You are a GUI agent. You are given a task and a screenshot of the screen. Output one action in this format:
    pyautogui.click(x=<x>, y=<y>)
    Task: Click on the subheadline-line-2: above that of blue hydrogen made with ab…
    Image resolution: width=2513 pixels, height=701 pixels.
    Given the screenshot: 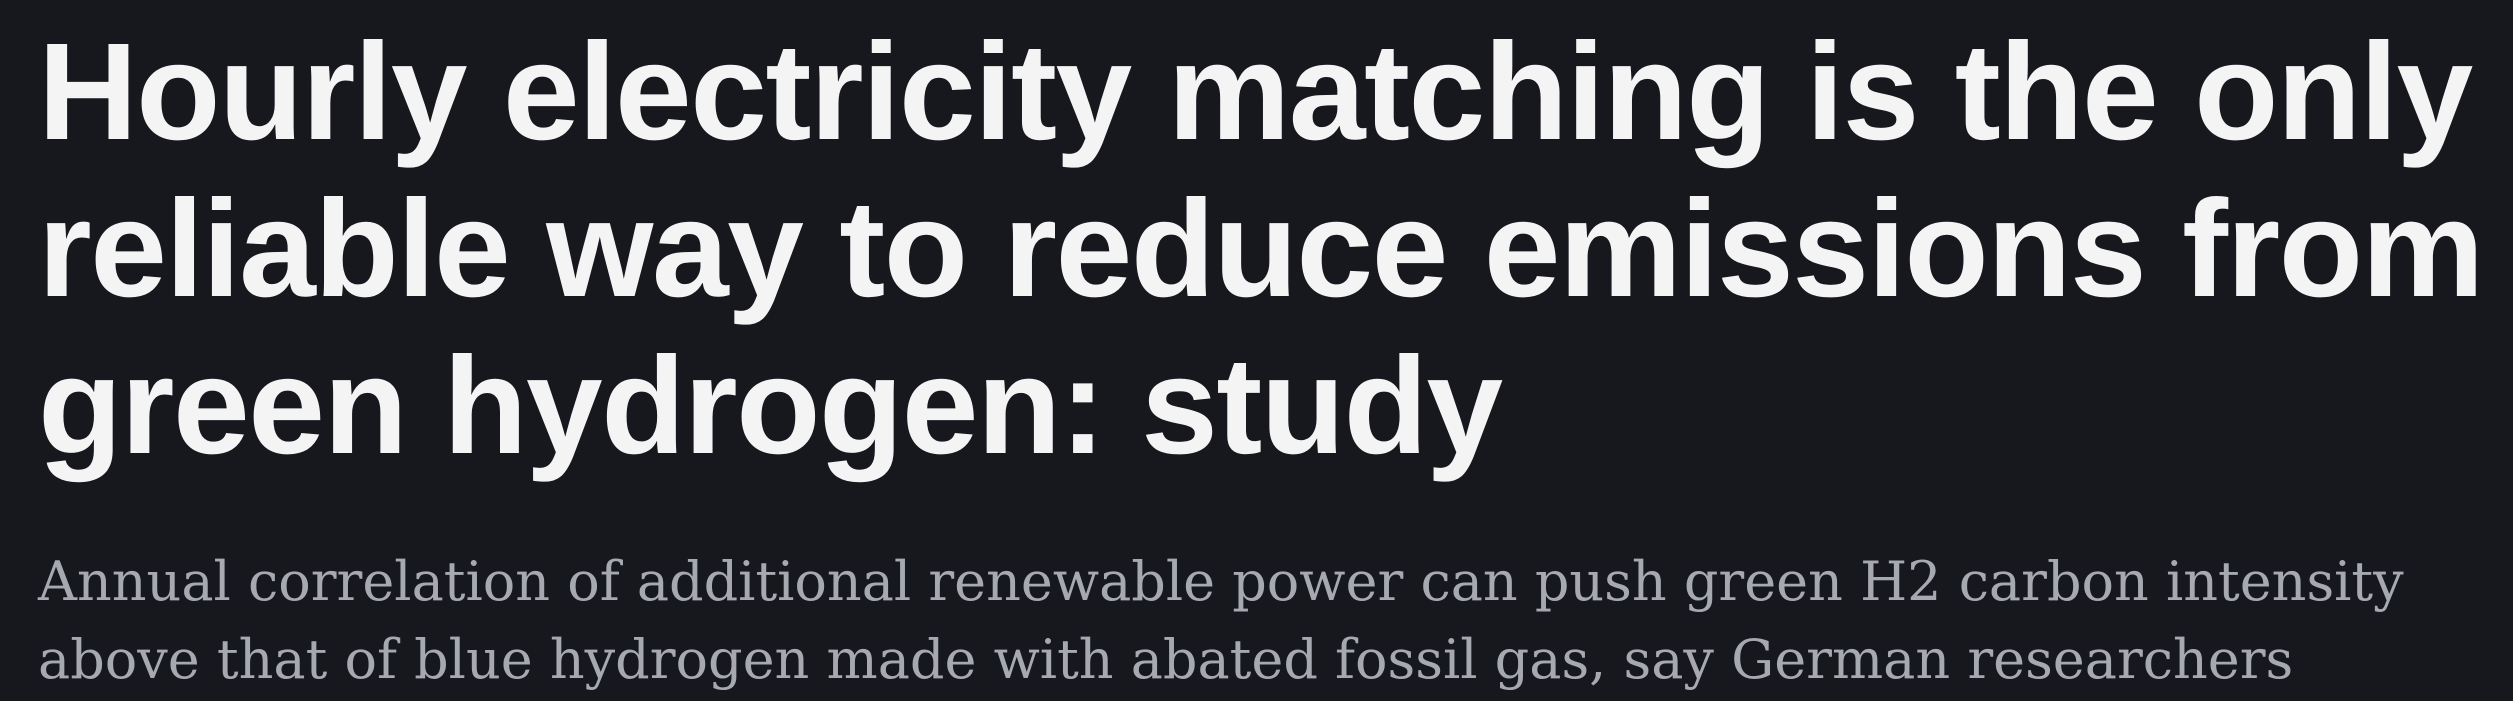 What is the action you would take?
    pyautogui.click(x=1166, y=659)
    